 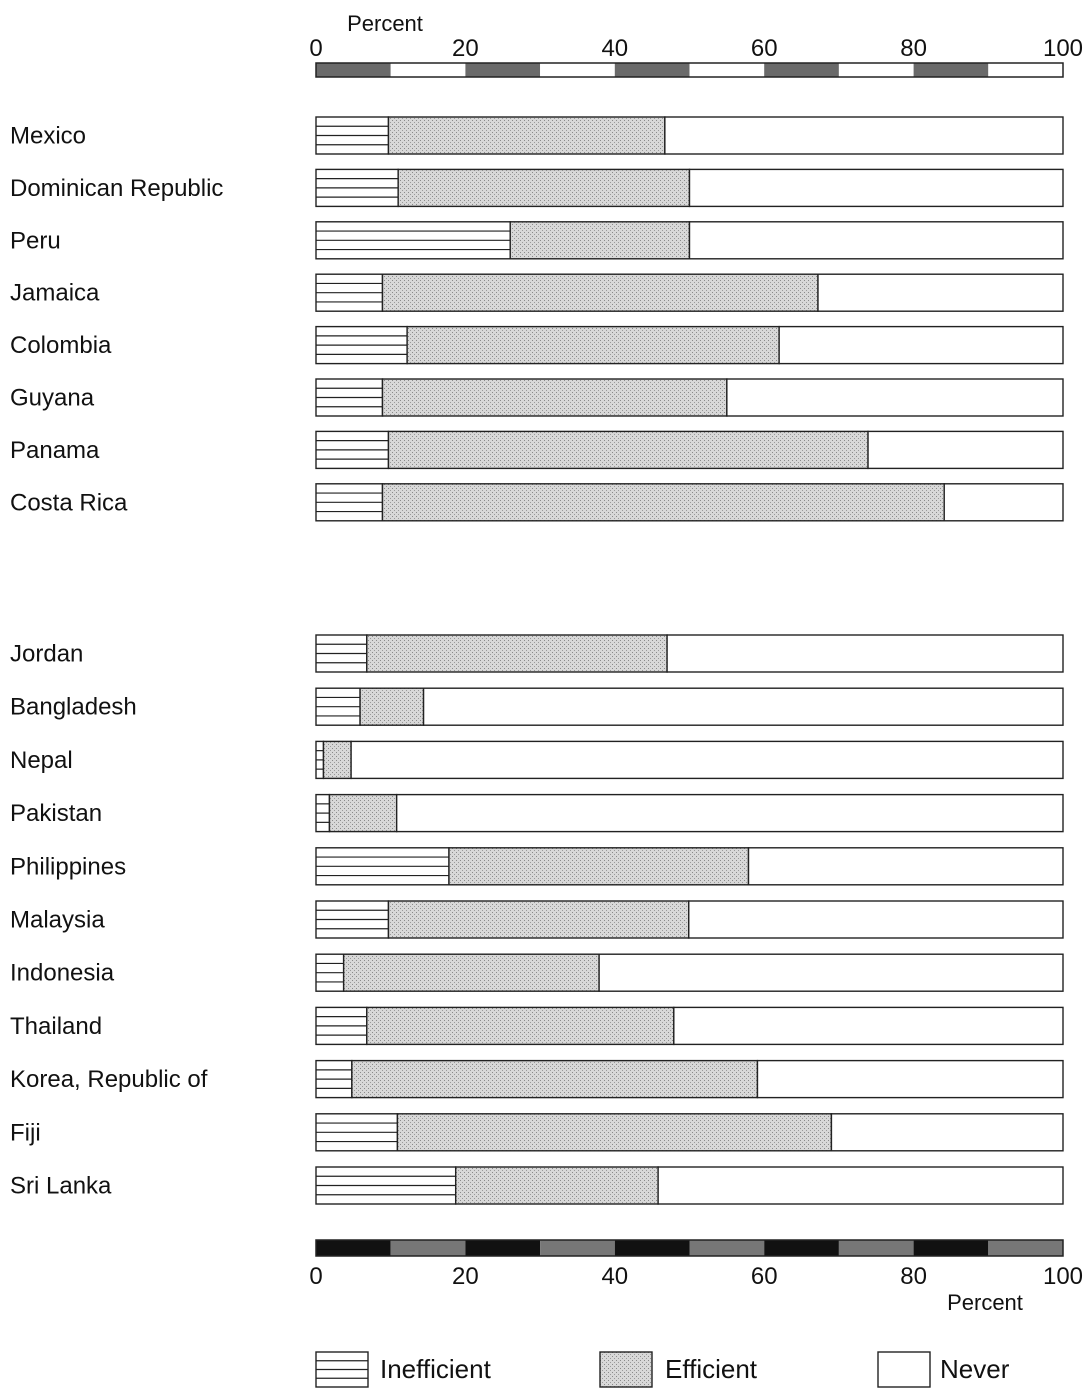 I want to click on category-label: Korea, Republic of, so click(x=109, y=1079).